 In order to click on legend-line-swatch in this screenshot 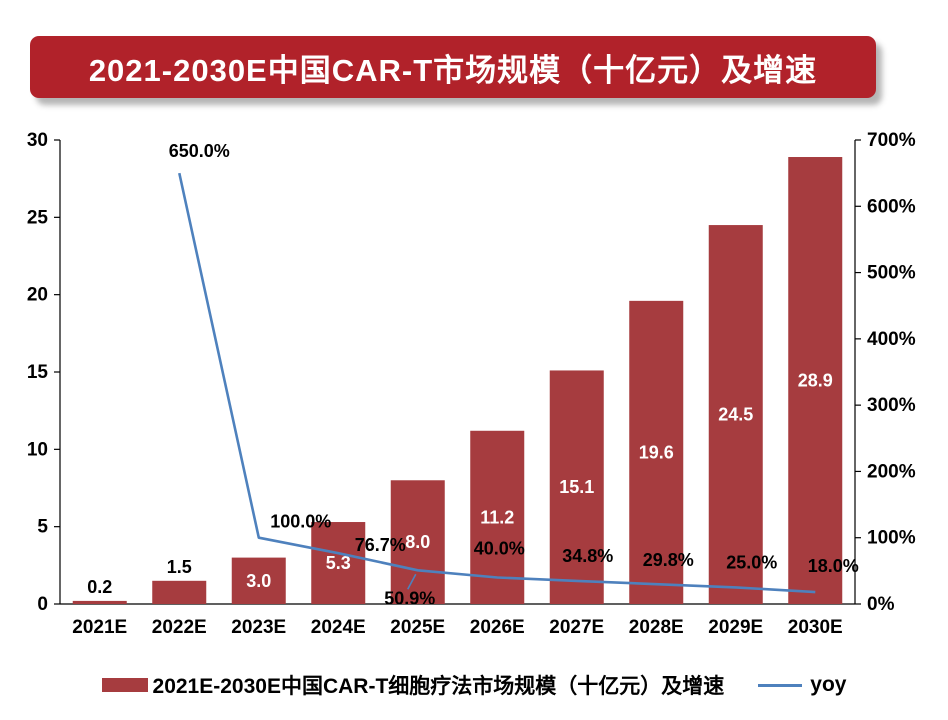, I will do `click(780, 685)`.